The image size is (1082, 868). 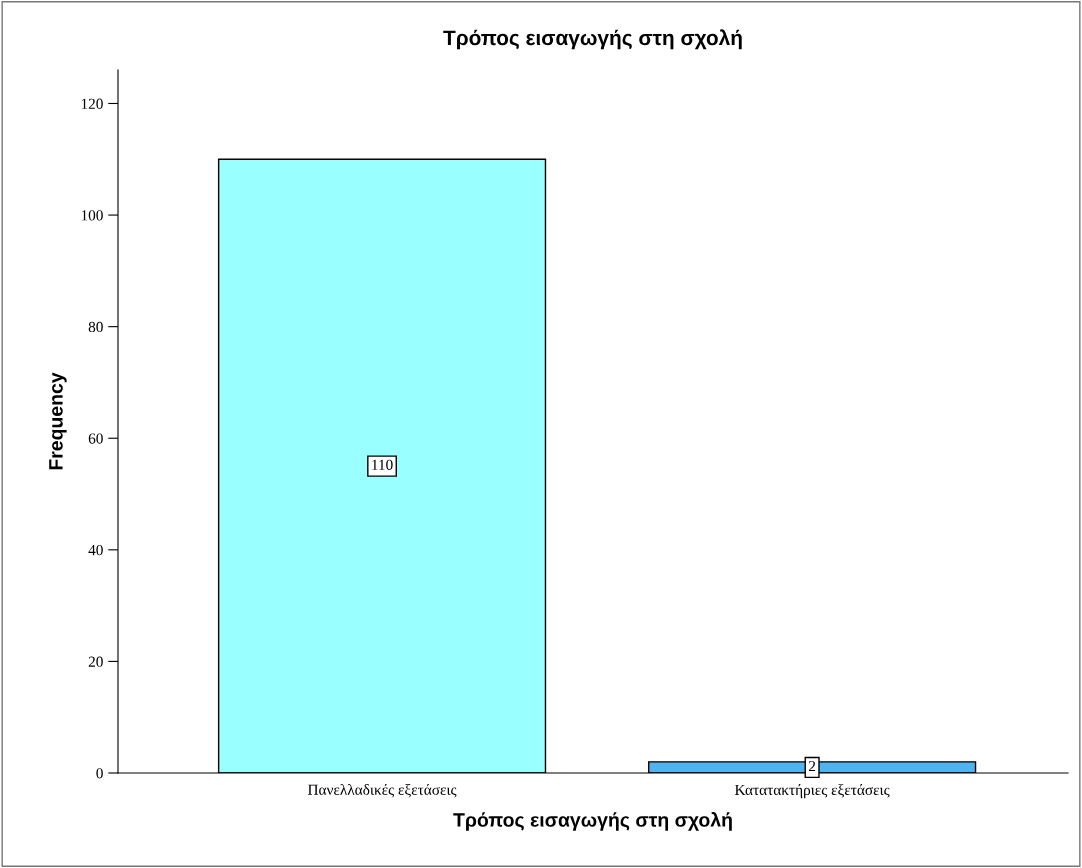 What do you see at coordinates (812, 791) in the screenshot?
I see `x-tick-label: Κατατακτήριες εξετάσεις` at bounding box center [812, 791].